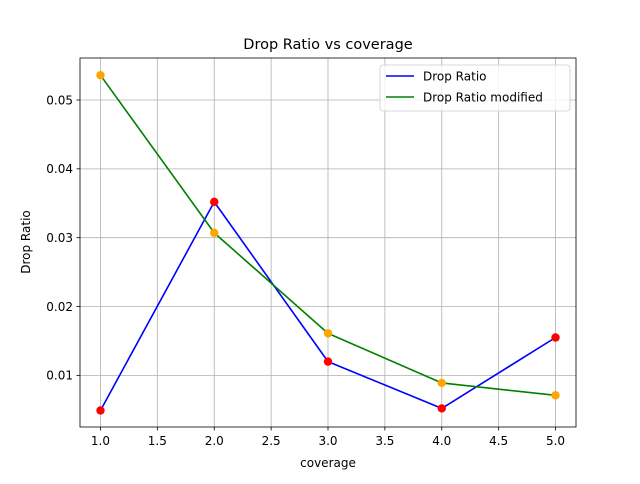 Image resolution: width=640 pixels, height=484 pixels. Describe the element at coordinates (498, 441) in the screenshot. I see `x-tick-label: 4.5` at that location.